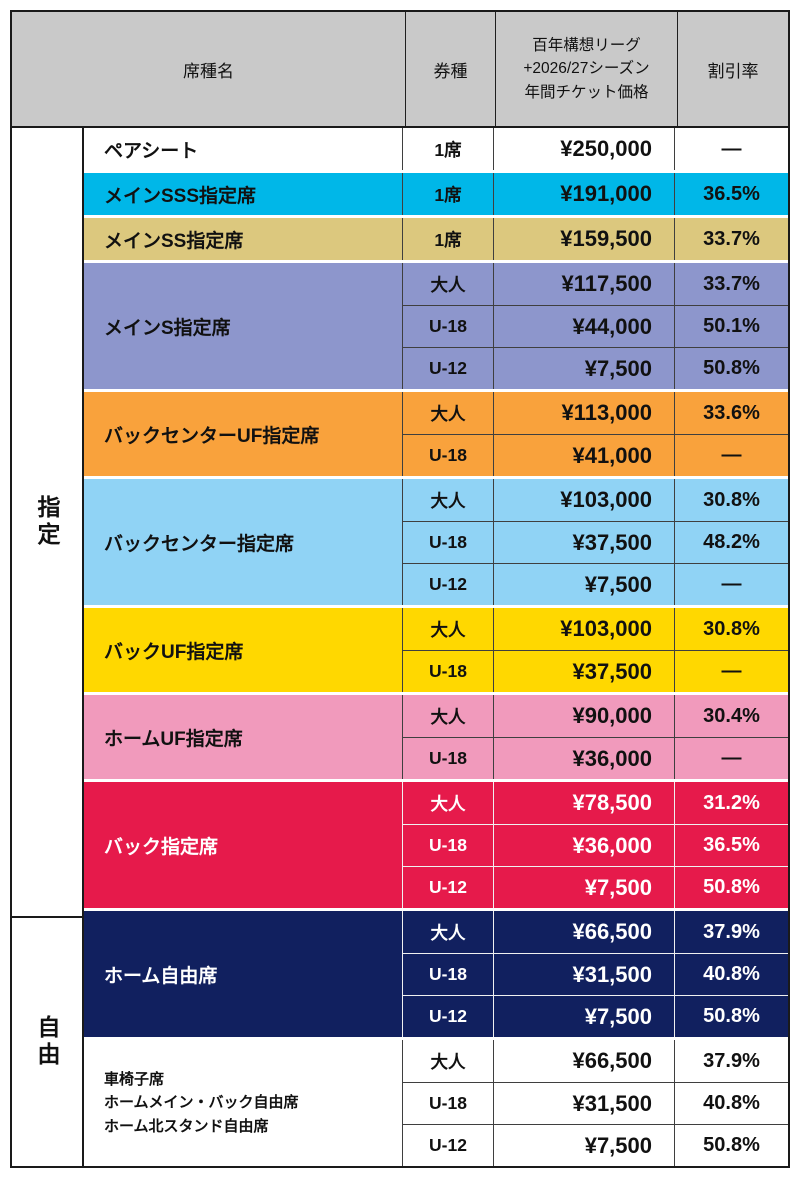  What do you see at coordinates (584, 974) in the screenshot?
I see `price: ¥31,500` at bounding box center [584, 974].